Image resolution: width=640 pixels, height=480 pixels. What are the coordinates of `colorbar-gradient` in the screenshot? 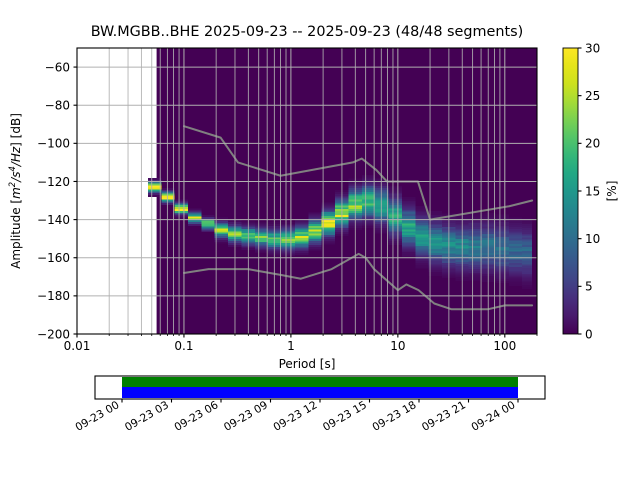 It's located at (570, 191).